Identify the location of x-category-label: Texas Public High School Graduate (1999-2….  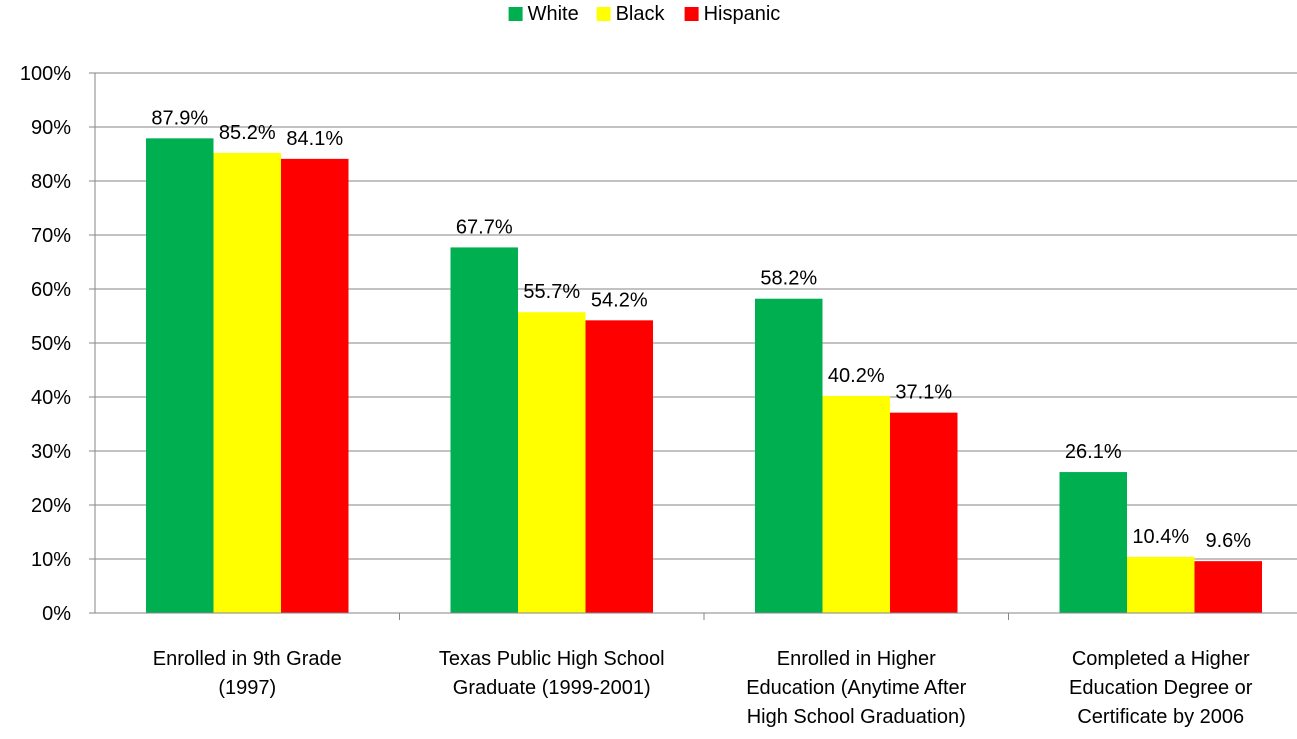
(552, 673).